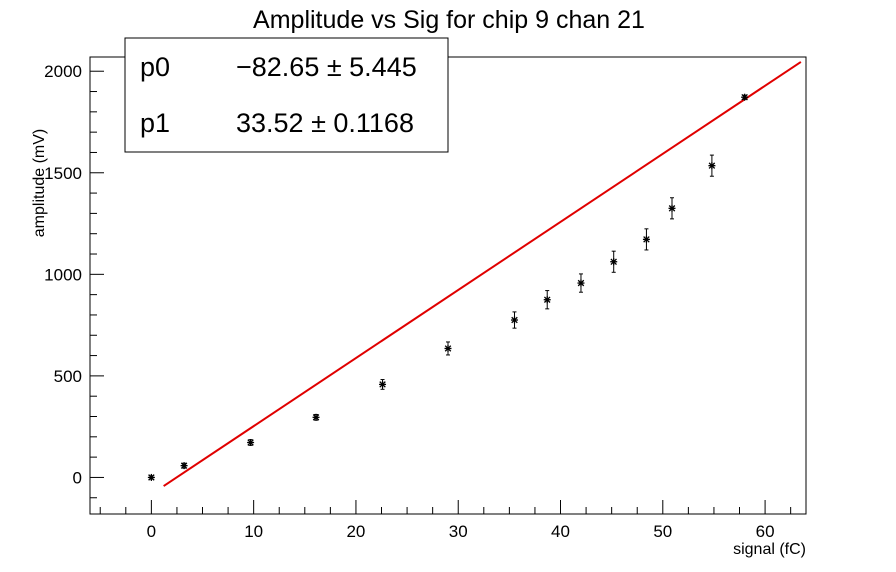 This screenshot has height=572, width=896. Describe the element at coordinates (151, 531) in the screenshot. I see `x-tick-label: 0` at that location.